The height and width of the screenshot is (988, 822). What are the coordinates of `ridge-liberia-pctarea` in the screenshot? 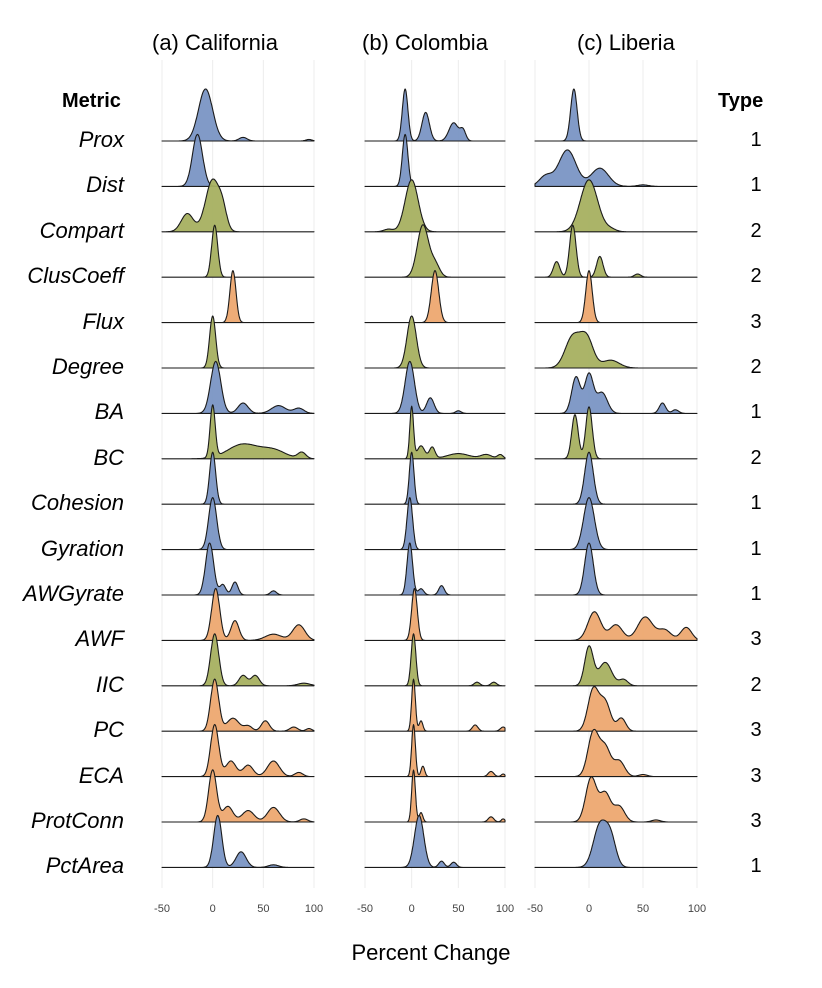 It's located at (616, 843).